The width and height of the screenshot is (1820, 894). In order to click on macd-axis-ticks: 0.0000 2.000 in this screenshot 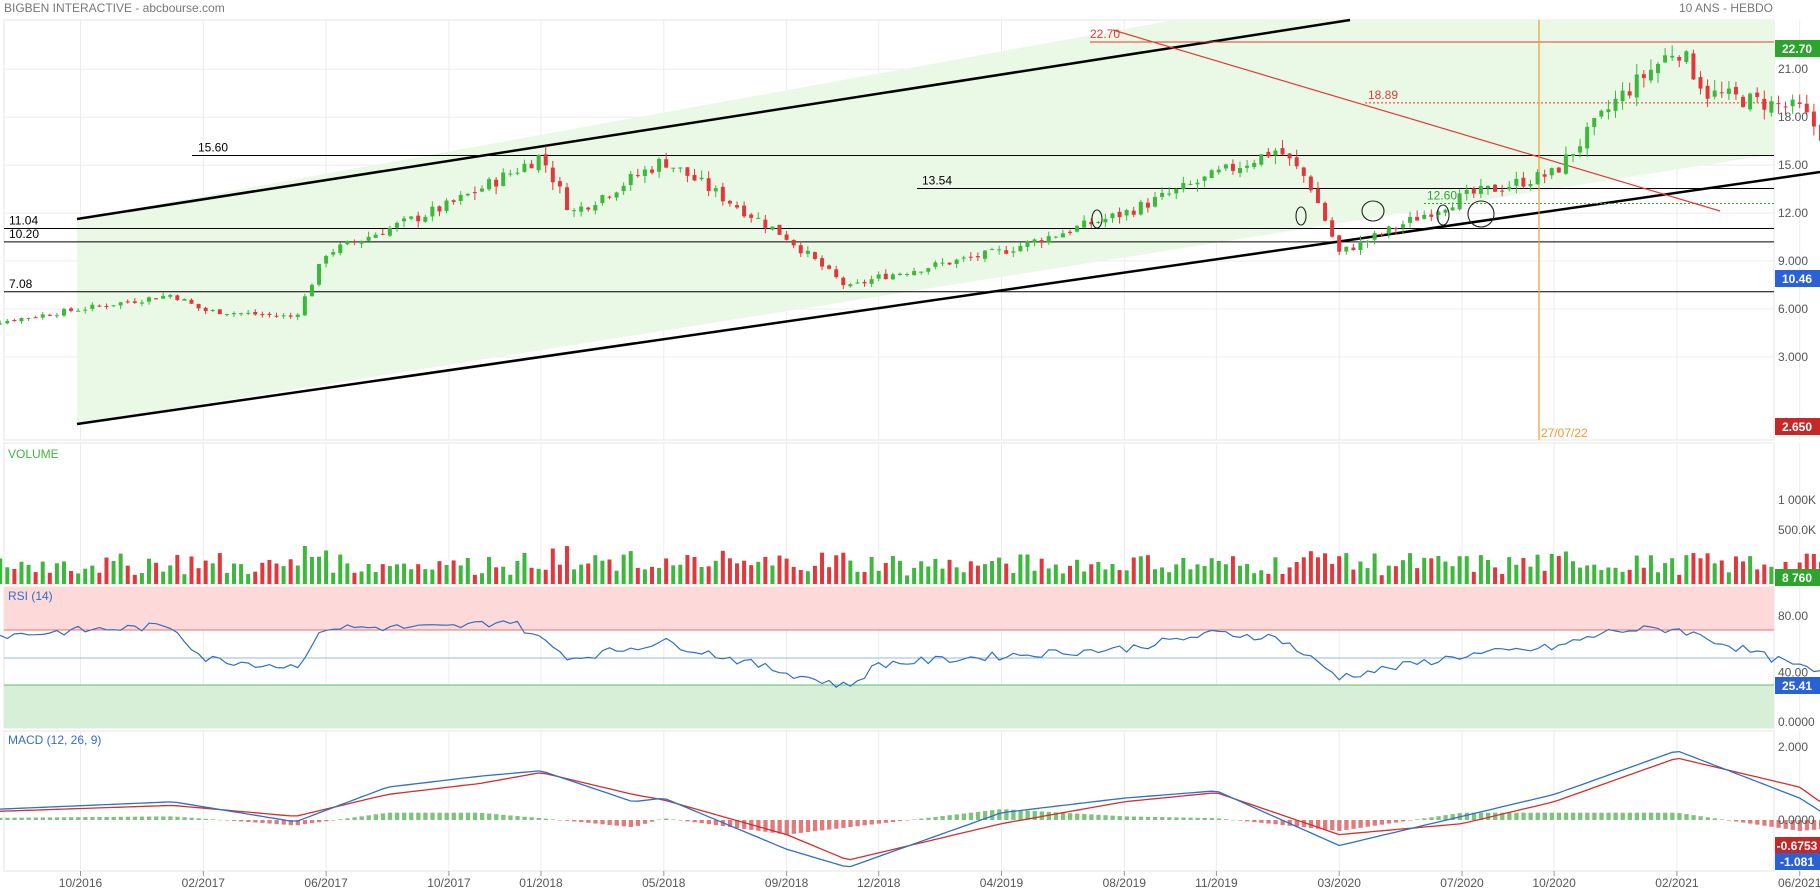, I will do `click(1796, 783)`.